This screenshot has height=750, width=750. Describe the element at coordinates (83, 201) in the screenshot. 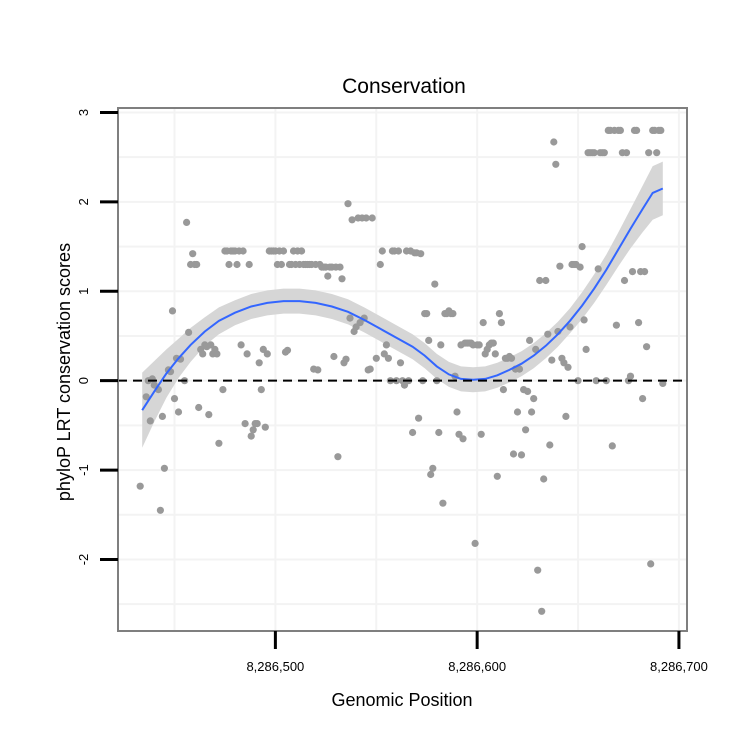

I see `y-tick-label: 2` at that location.